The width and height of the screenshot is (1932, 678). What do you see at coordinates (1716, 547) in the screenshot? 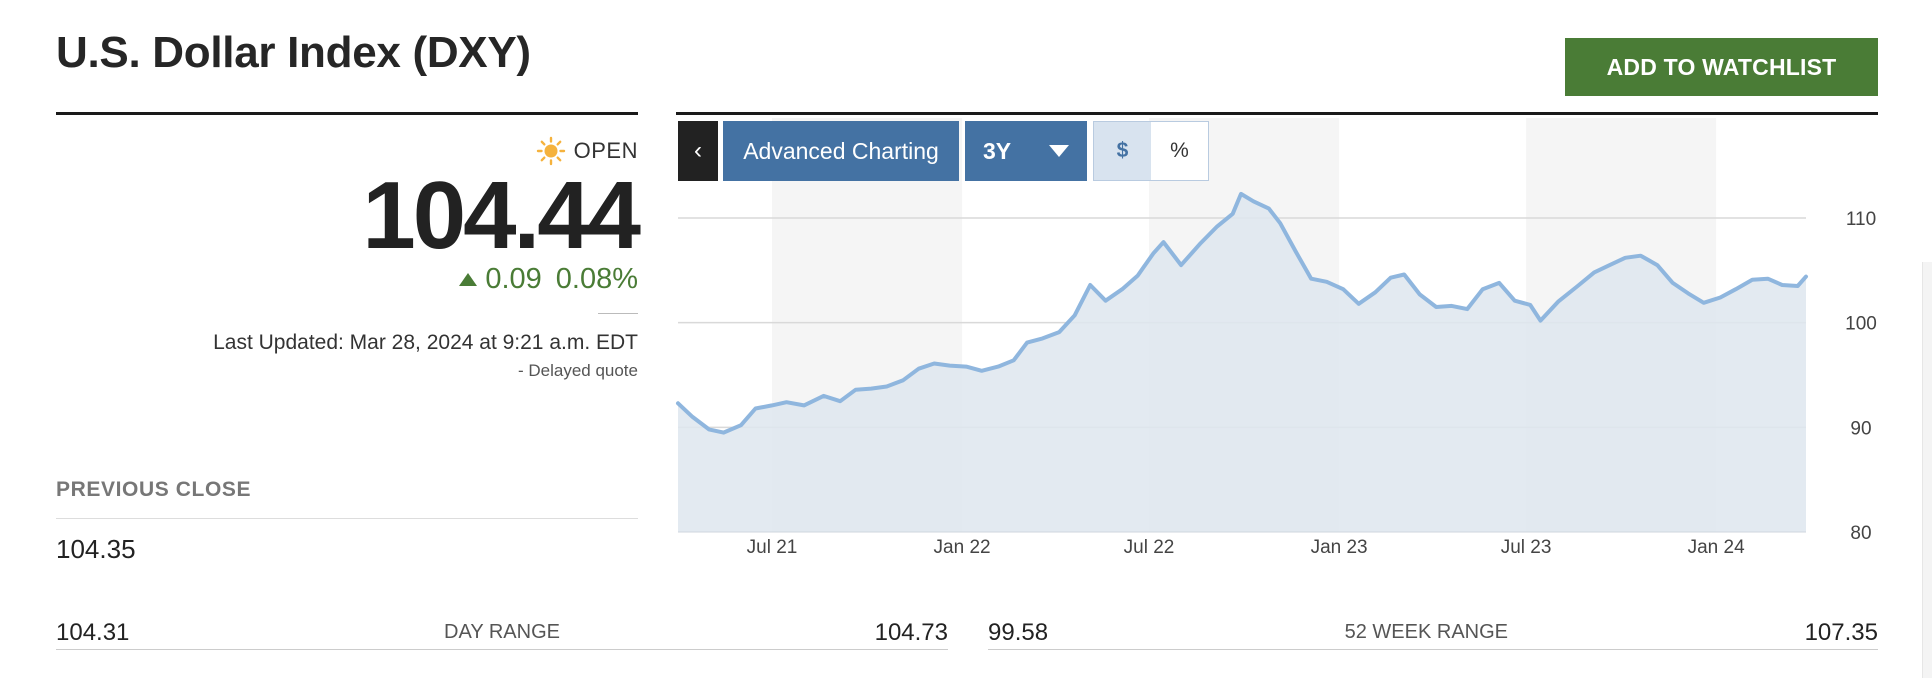
I see `x-tick-label: Jan 24` at bounding box center [1716, 547].